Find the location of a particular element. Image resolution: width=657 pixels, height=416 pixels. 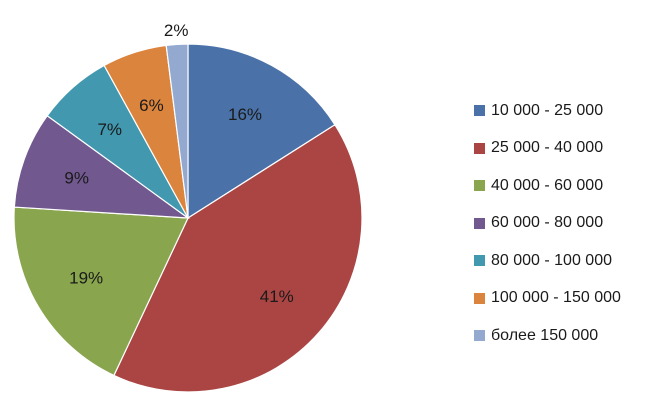

legend-item-2: 25 000 - 40 000 is located at coordinates (564, 149).